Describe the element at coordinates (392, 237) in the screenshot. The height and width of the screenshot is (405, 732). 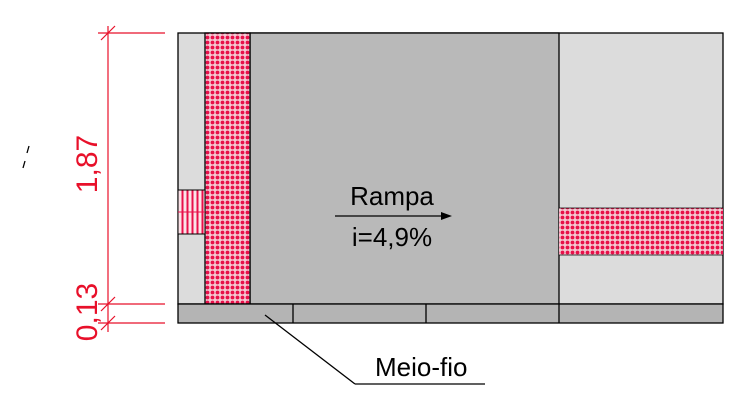
I see `slope-label: i=4,9%` at that location.